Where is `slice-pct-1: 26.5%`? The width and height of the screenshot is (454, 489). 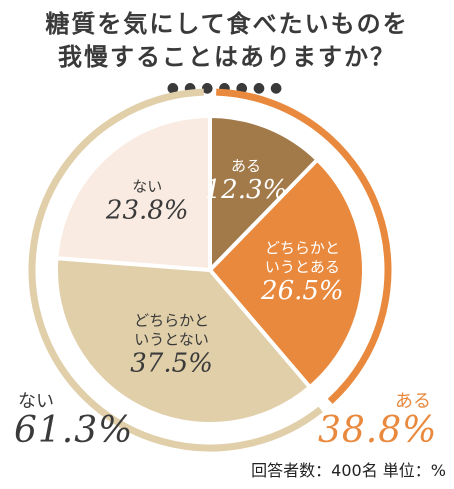
slice-pct-1: 26.5% is located at coordinates (302, 291).